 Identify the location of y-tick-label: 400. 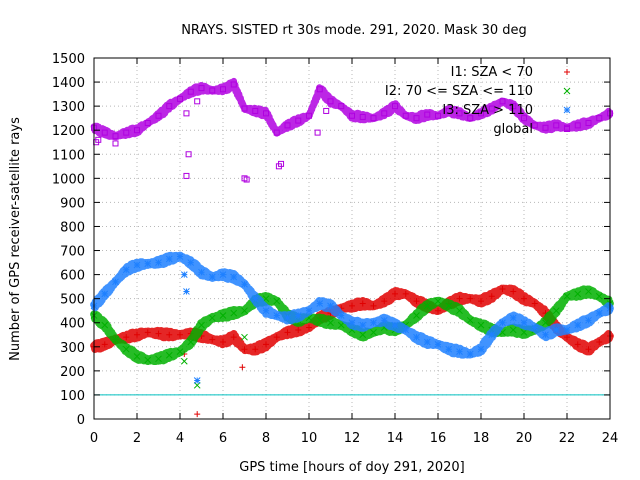
(72, 324).